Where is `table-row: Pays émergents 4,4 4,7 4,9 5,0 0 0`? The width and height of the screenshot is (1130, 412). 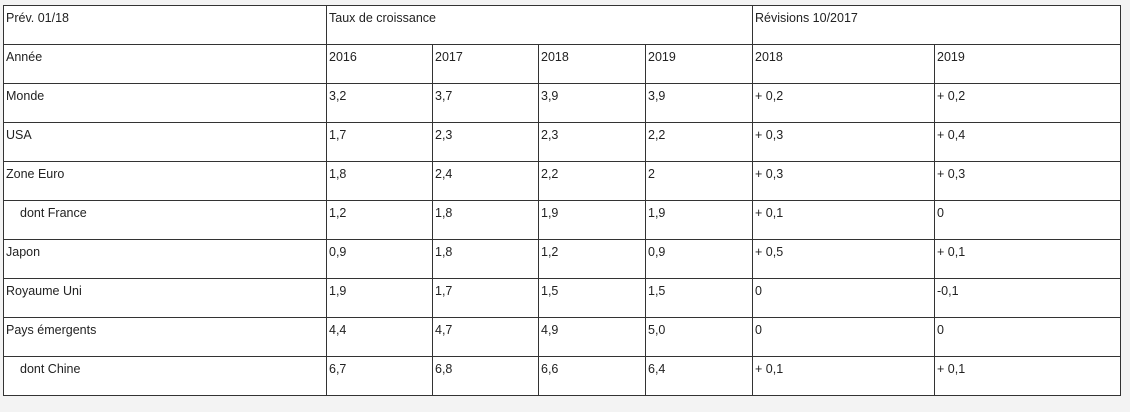
table-row: Pays émergents 4,4 4,7 4,9 5,0 0 0 is located at coordinates (562, 337).